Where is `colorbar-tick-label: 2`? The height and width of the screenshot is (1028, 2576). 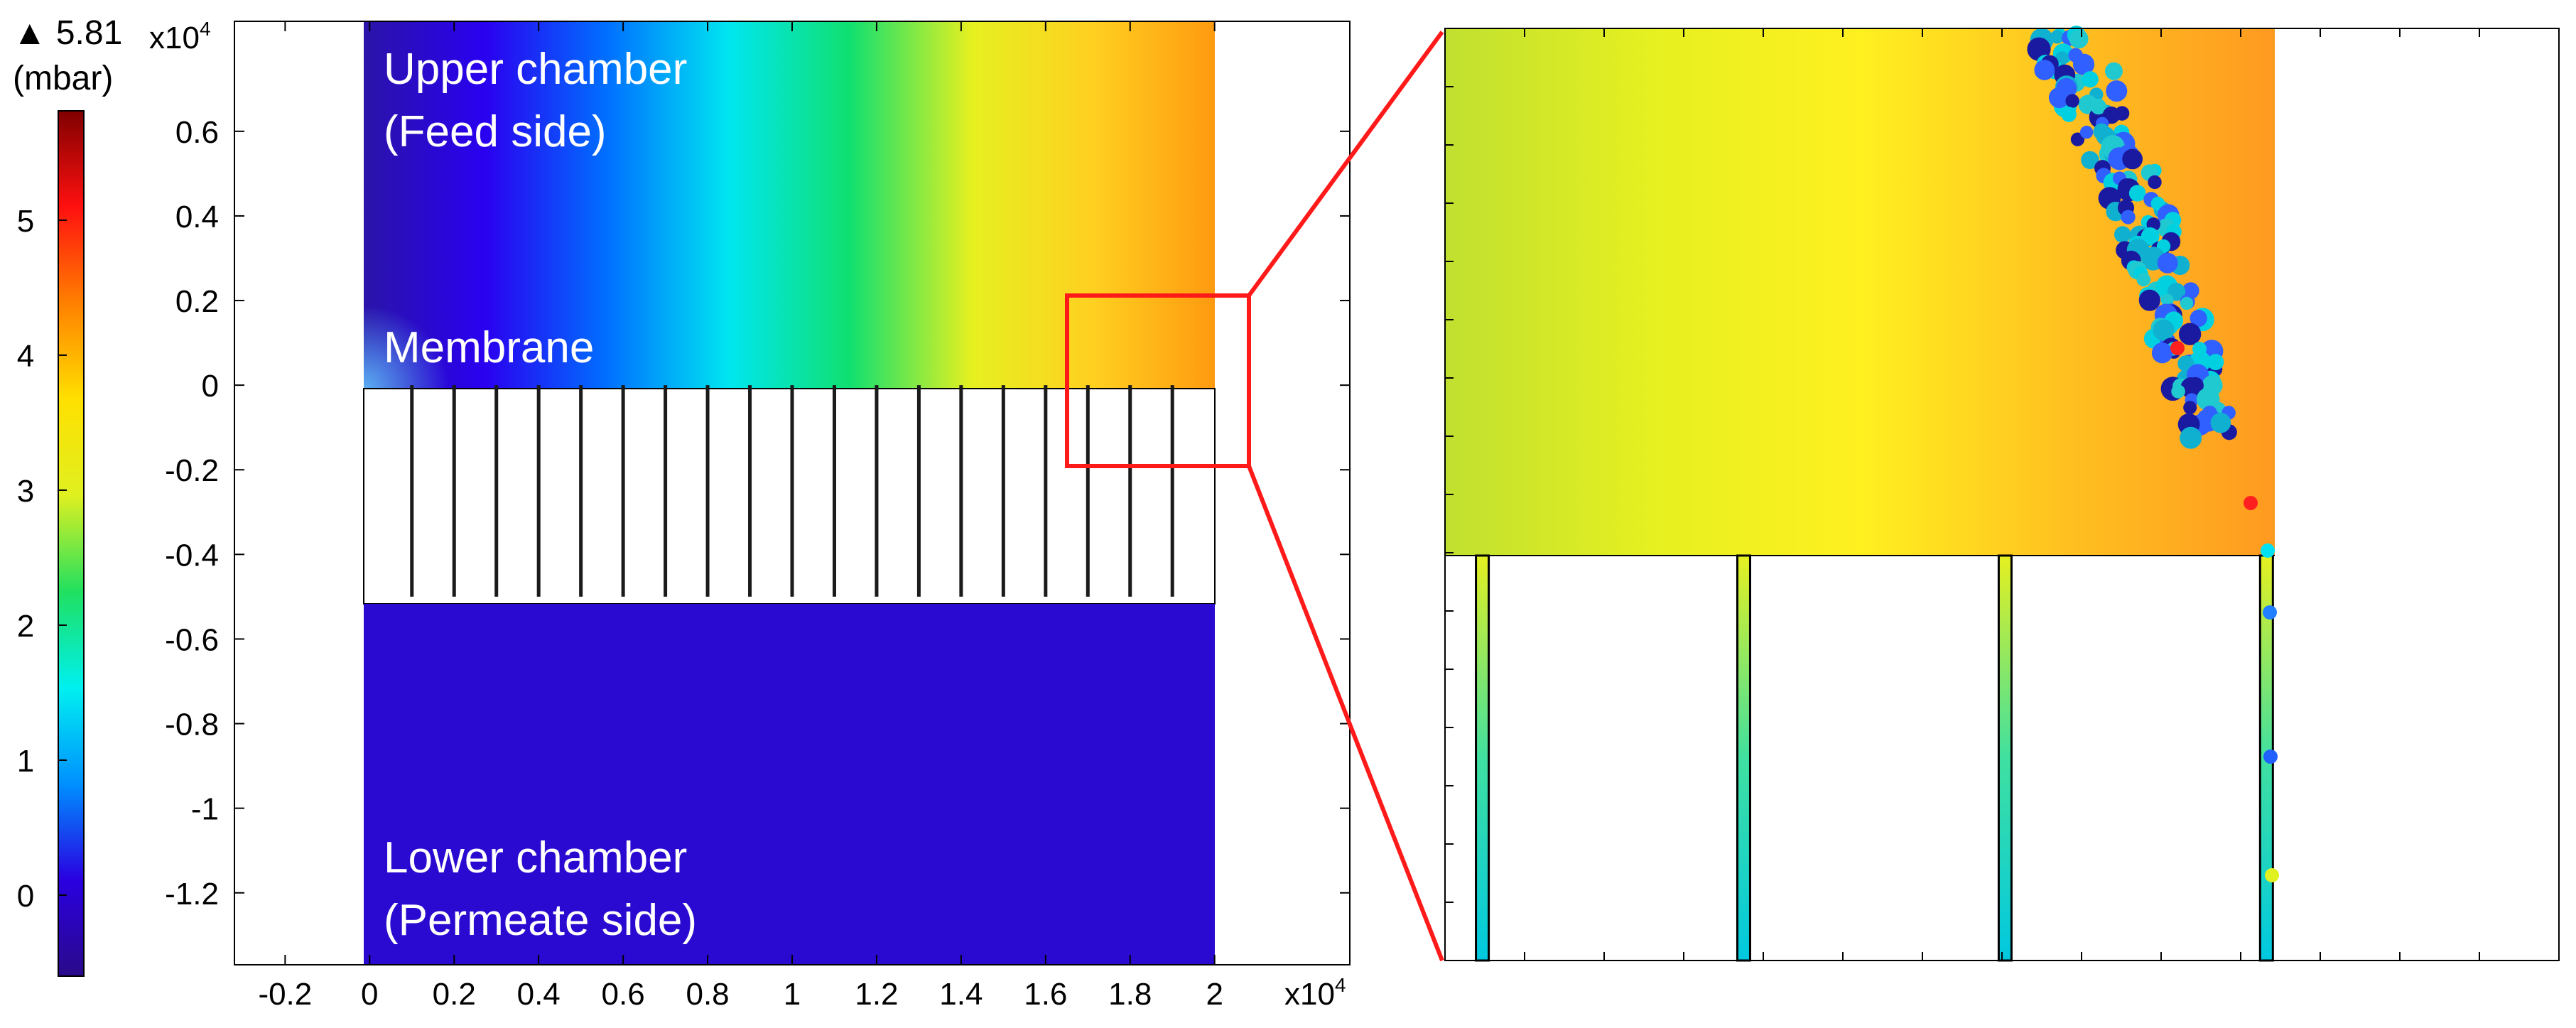
colorbar-tick-label: 2 is located at coordinates (25, 627).